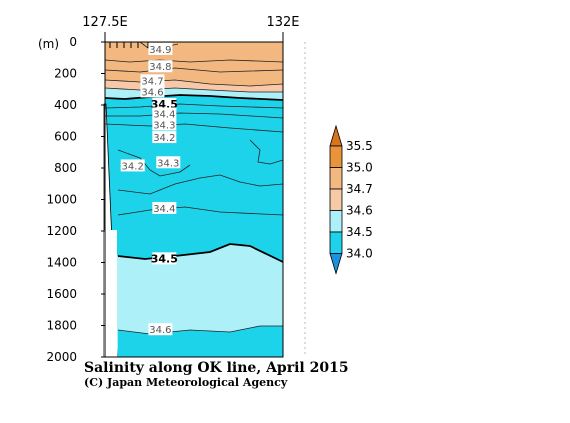 Image resolution: width=570 pixels, height=423 pixels. What do you see at coordinates (61, 263) in the screenshot?
I see `y-tick-label: 1400` at bounding box center [61, 263].